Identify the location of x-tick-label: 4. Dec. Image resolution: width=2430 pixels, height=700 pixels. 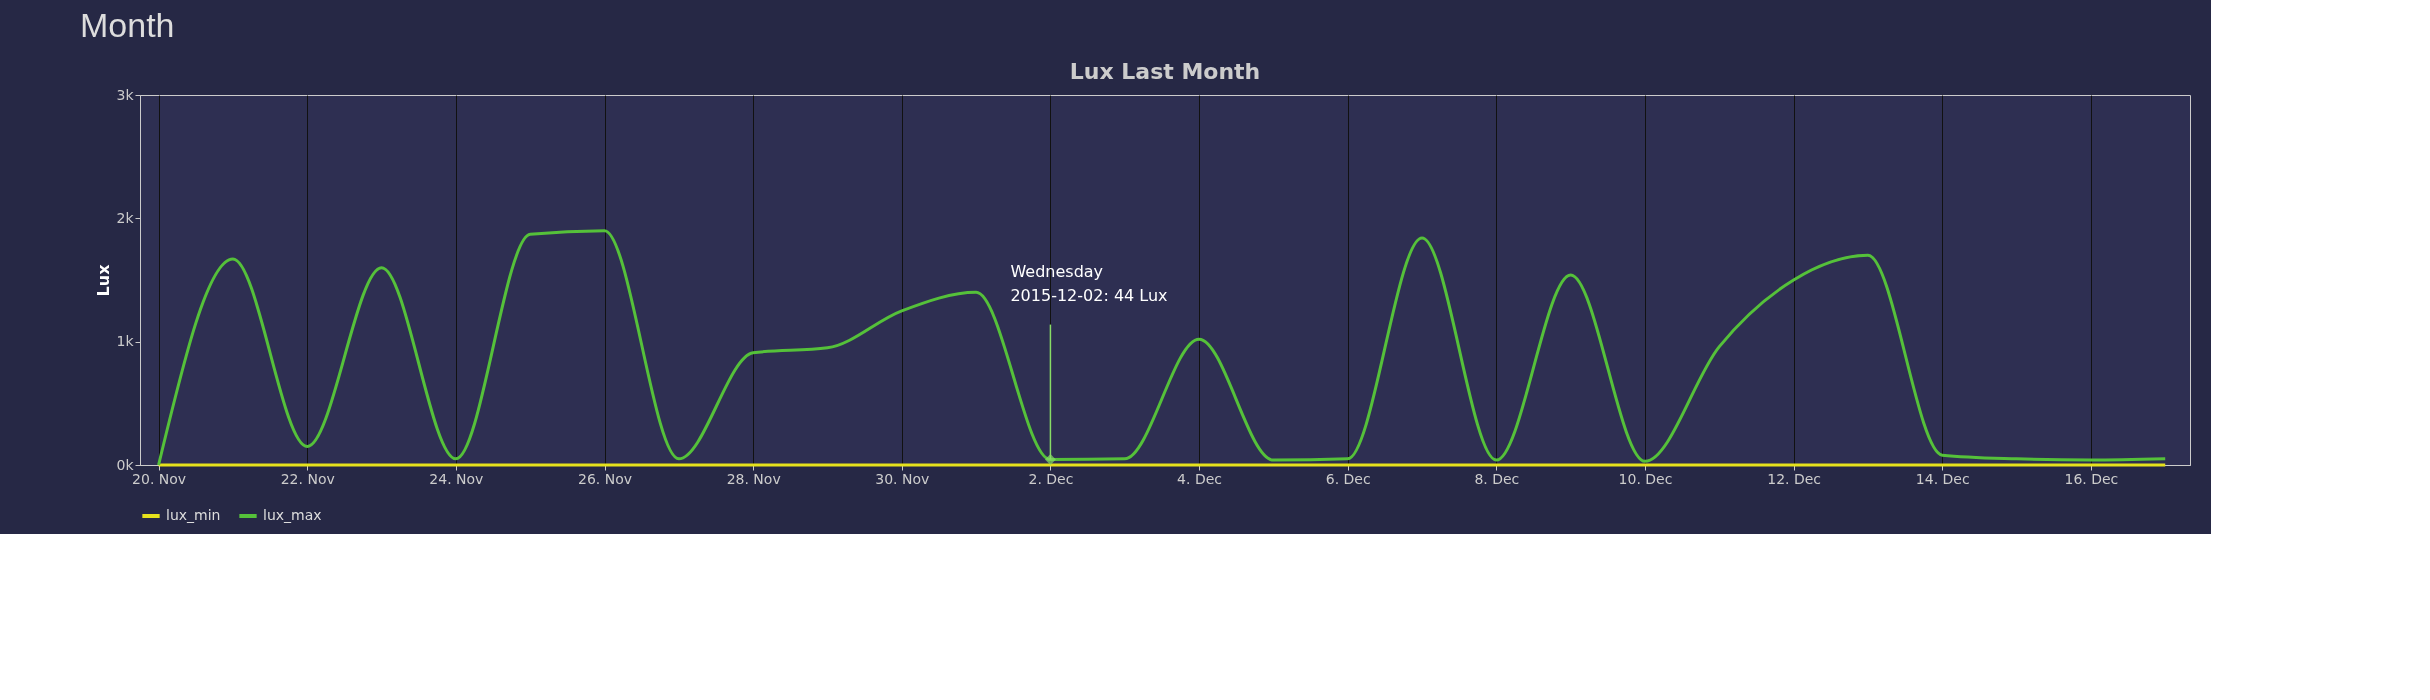
(1200, 478).